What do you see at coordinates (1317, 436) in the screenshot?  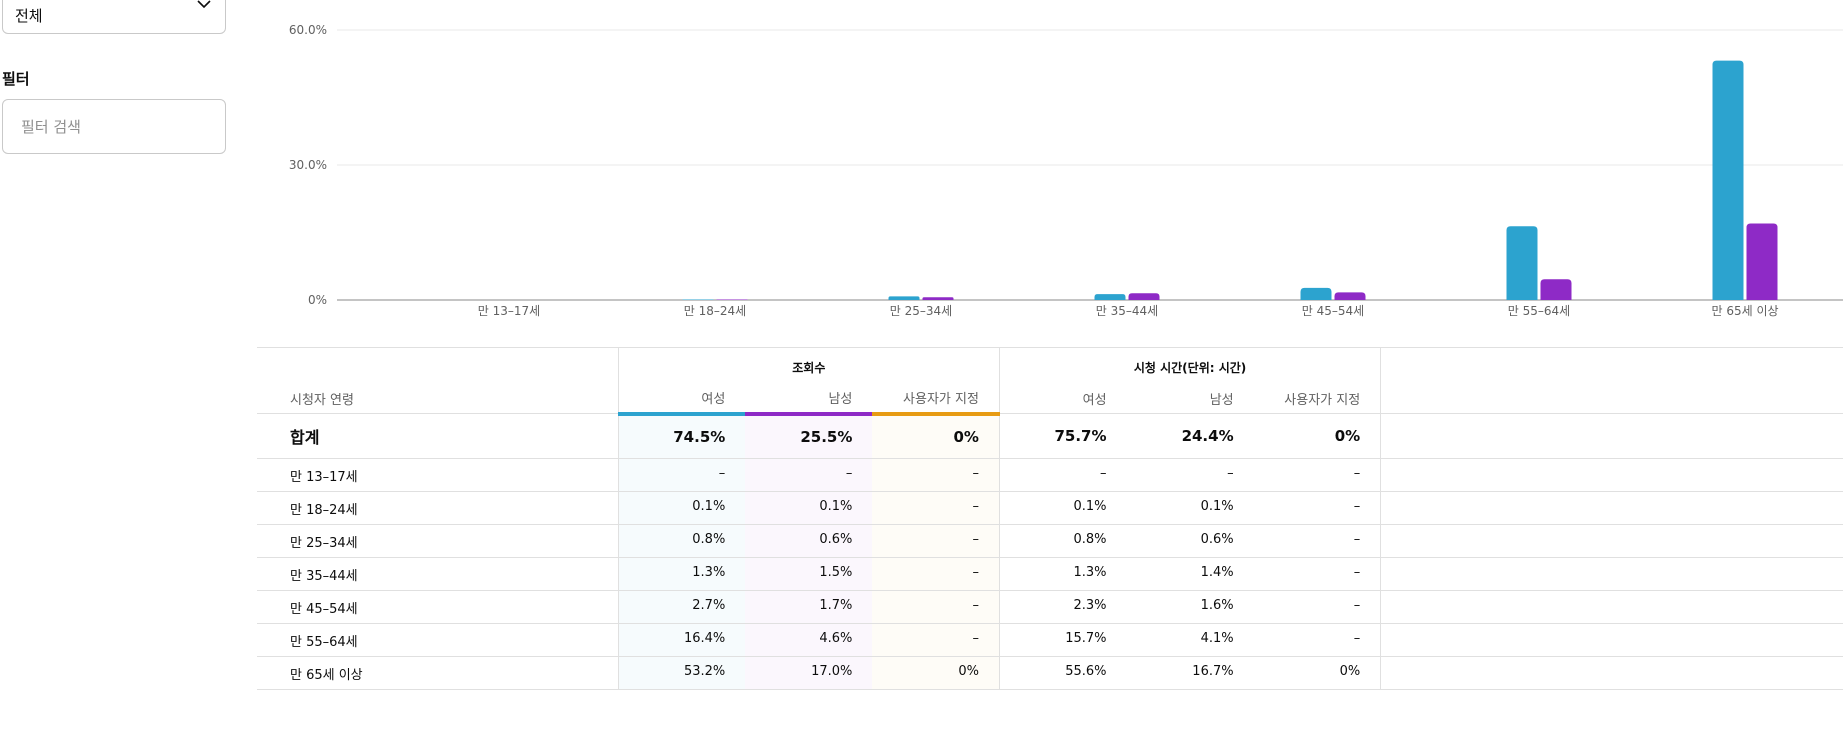 I see `total-watch-custom: 0%` at bounding box center [1317, 436].